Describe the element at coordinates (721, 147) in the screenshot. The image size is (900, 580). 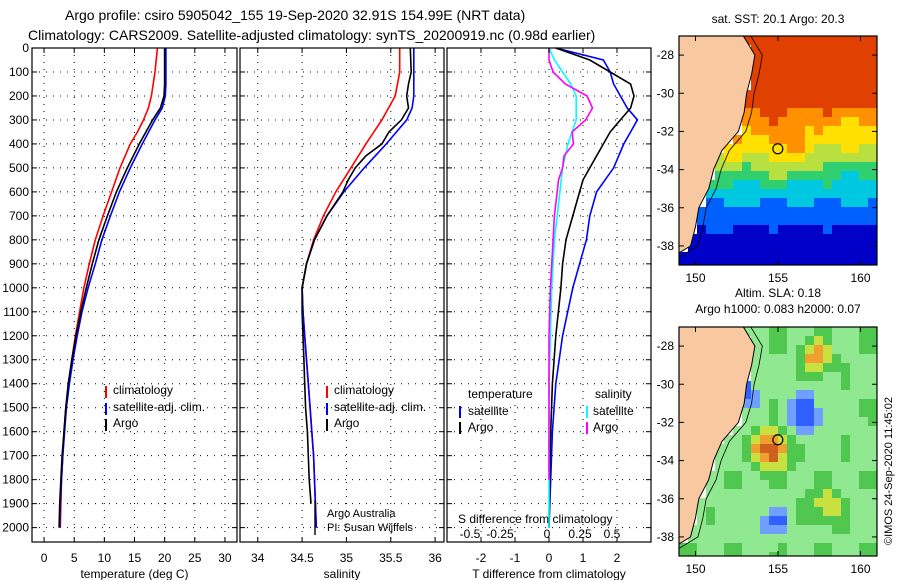
I see `shelf-contour` at that location.